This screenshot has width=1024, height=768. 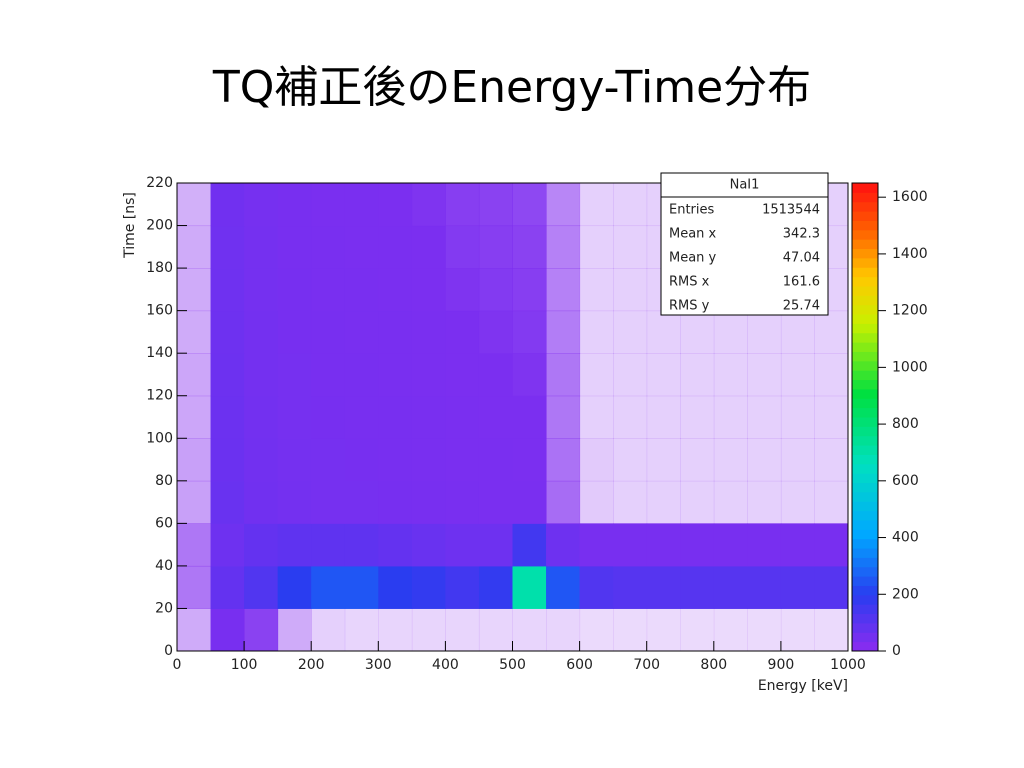 What do you see at coordinates (511, 87) in the screenshot?
I see `slide-title: TQ補正後のEnergy-Time分布` at bounding box center [511, 87].